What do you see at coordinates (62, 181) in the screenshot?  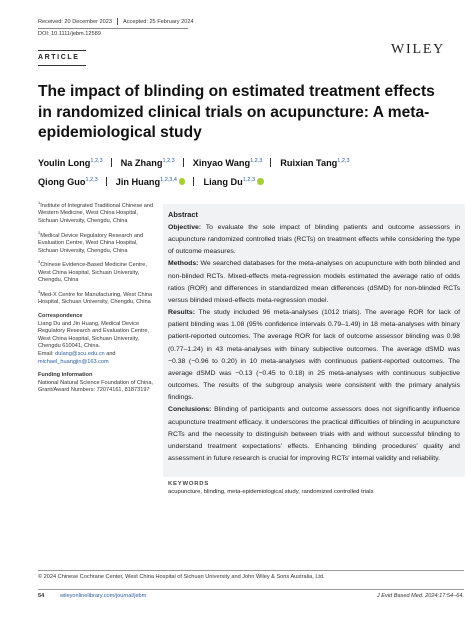 I see `author-name: Qiong Guo` at bounding box center [62, 181].